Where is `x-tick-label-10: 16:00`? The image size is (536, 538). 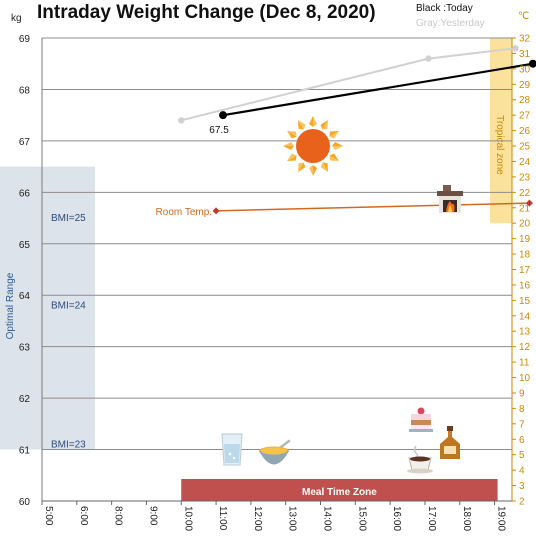
x-tick-label-10: 16:00 is located at coordinates (396, 518).